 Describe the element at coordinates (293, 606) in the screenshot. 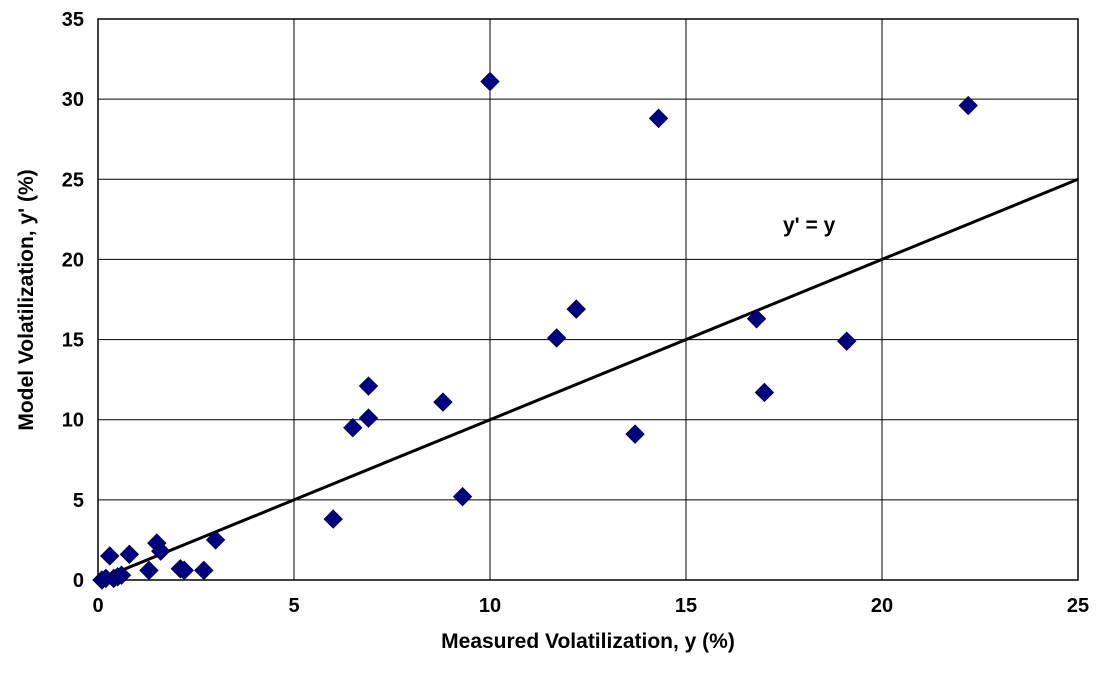

I see `x-tick-label: 5` at that location.